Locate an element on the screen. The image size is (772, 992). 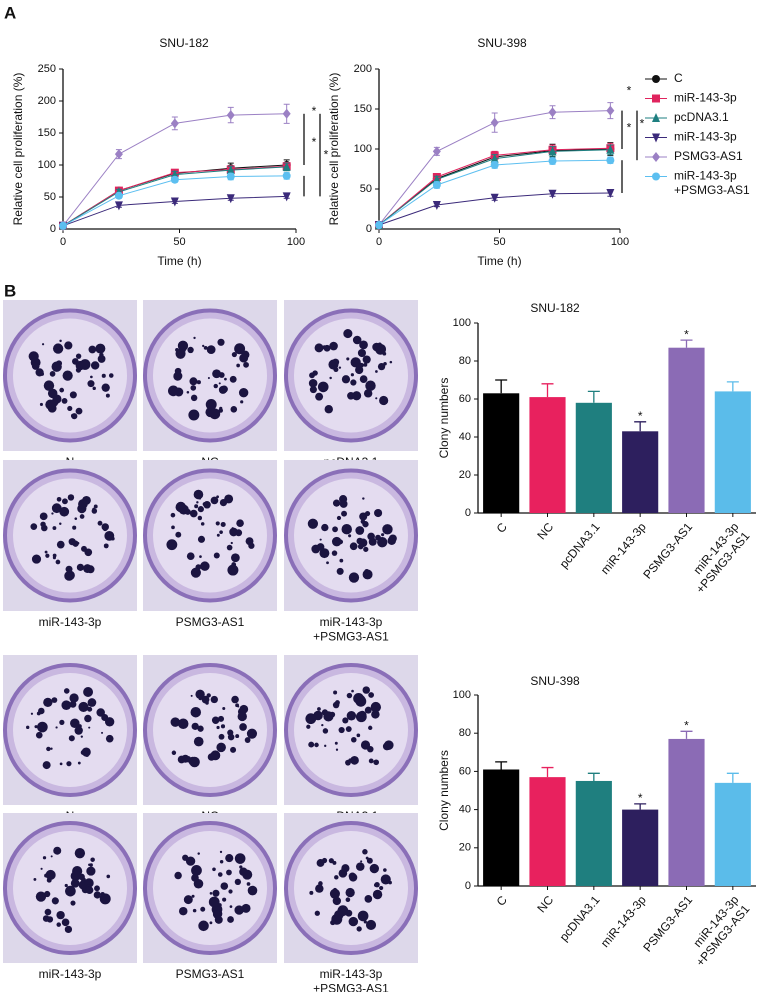
y-tick-label: 0 is located at coordinates (468, 886).